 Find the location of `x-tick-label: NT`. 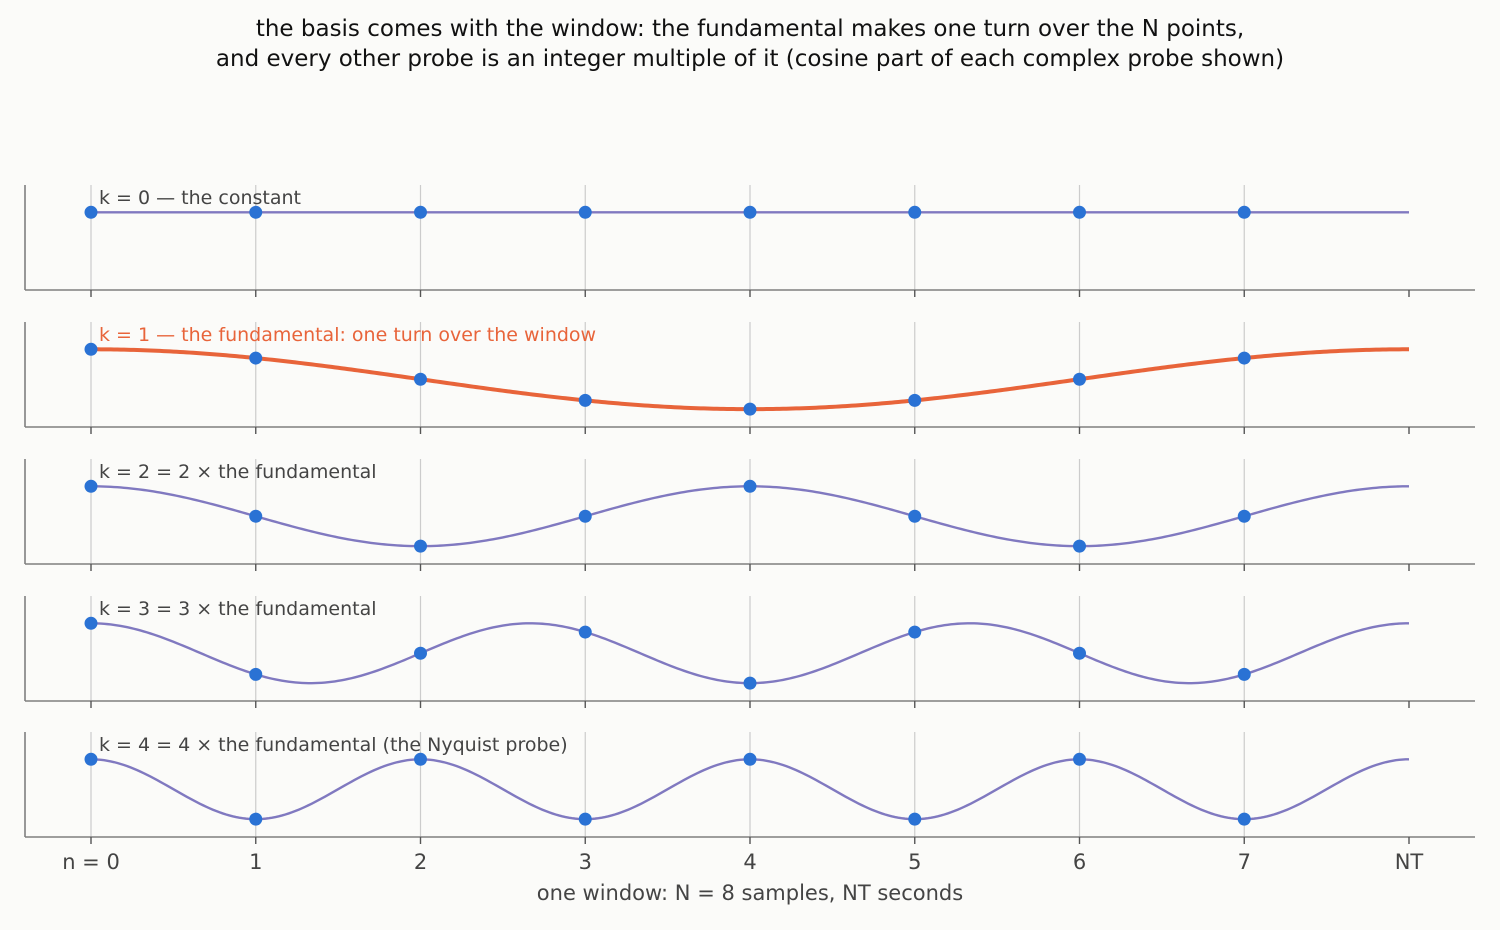

x-tick-label: NT is located at coordinates (1409, 862).